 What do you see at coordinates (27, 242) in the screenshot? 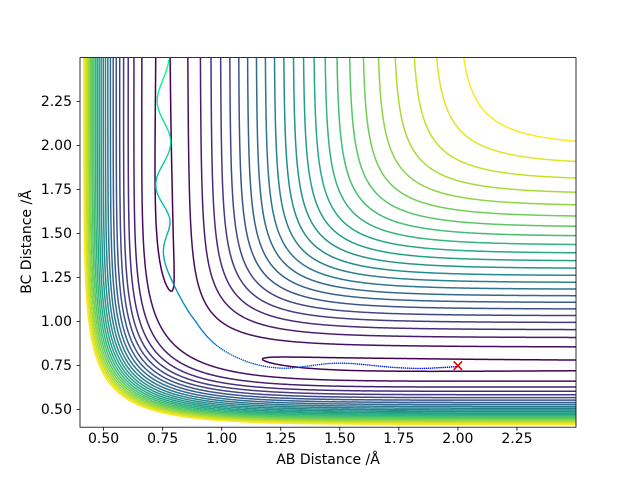
I see `y-axis-label: BC Distance /Å` at bounding box center [27, 242].